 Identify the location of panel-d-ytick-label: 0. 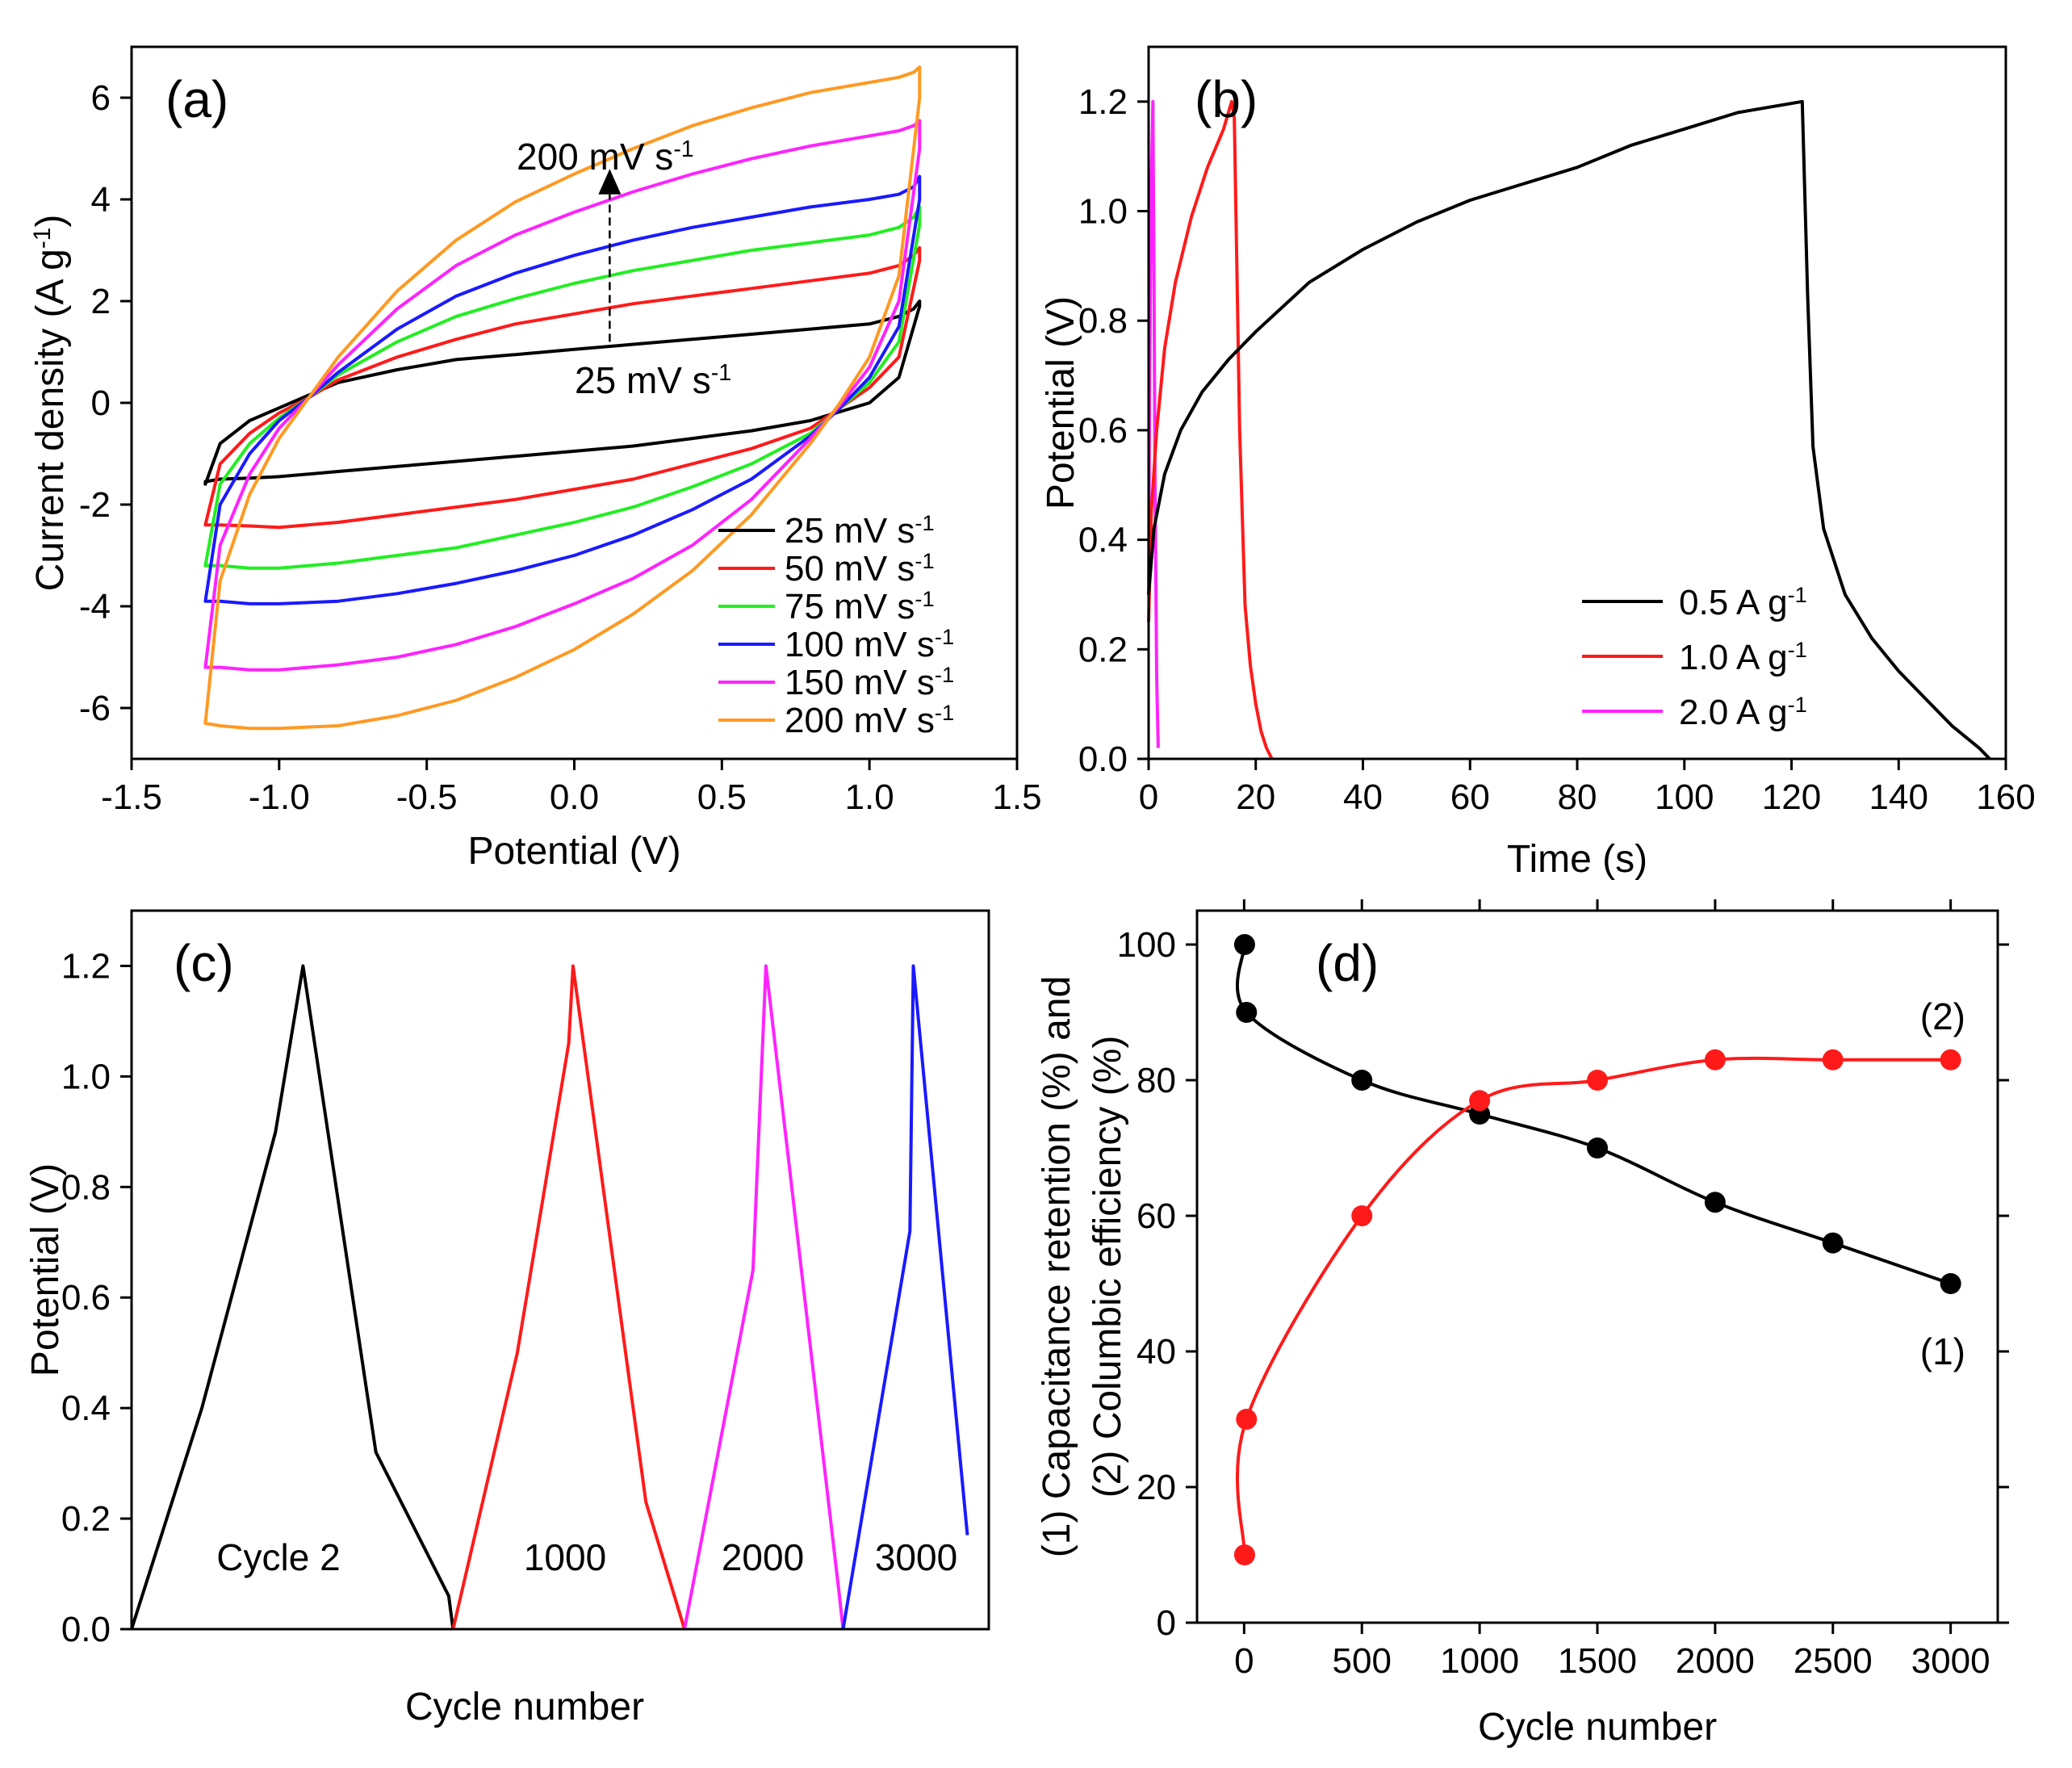
(1166, 1623).